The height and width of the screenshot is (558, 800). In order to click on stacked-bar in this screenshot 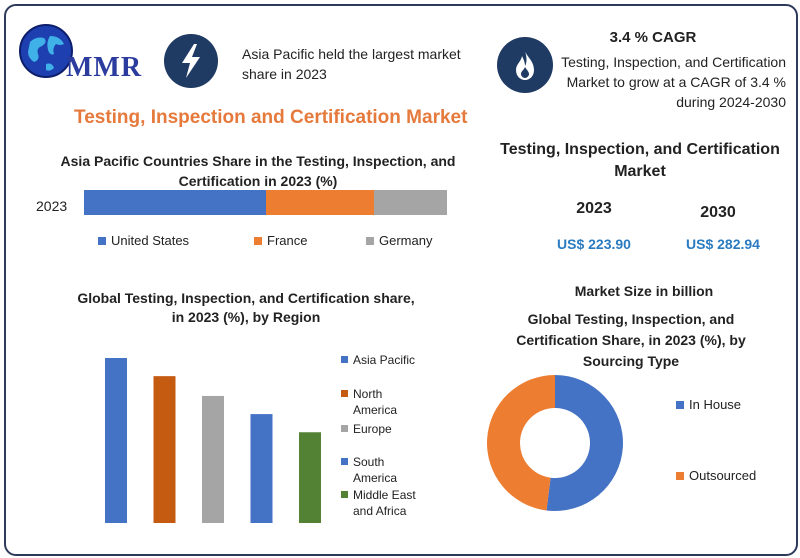, I will do `click(265, 202)`.